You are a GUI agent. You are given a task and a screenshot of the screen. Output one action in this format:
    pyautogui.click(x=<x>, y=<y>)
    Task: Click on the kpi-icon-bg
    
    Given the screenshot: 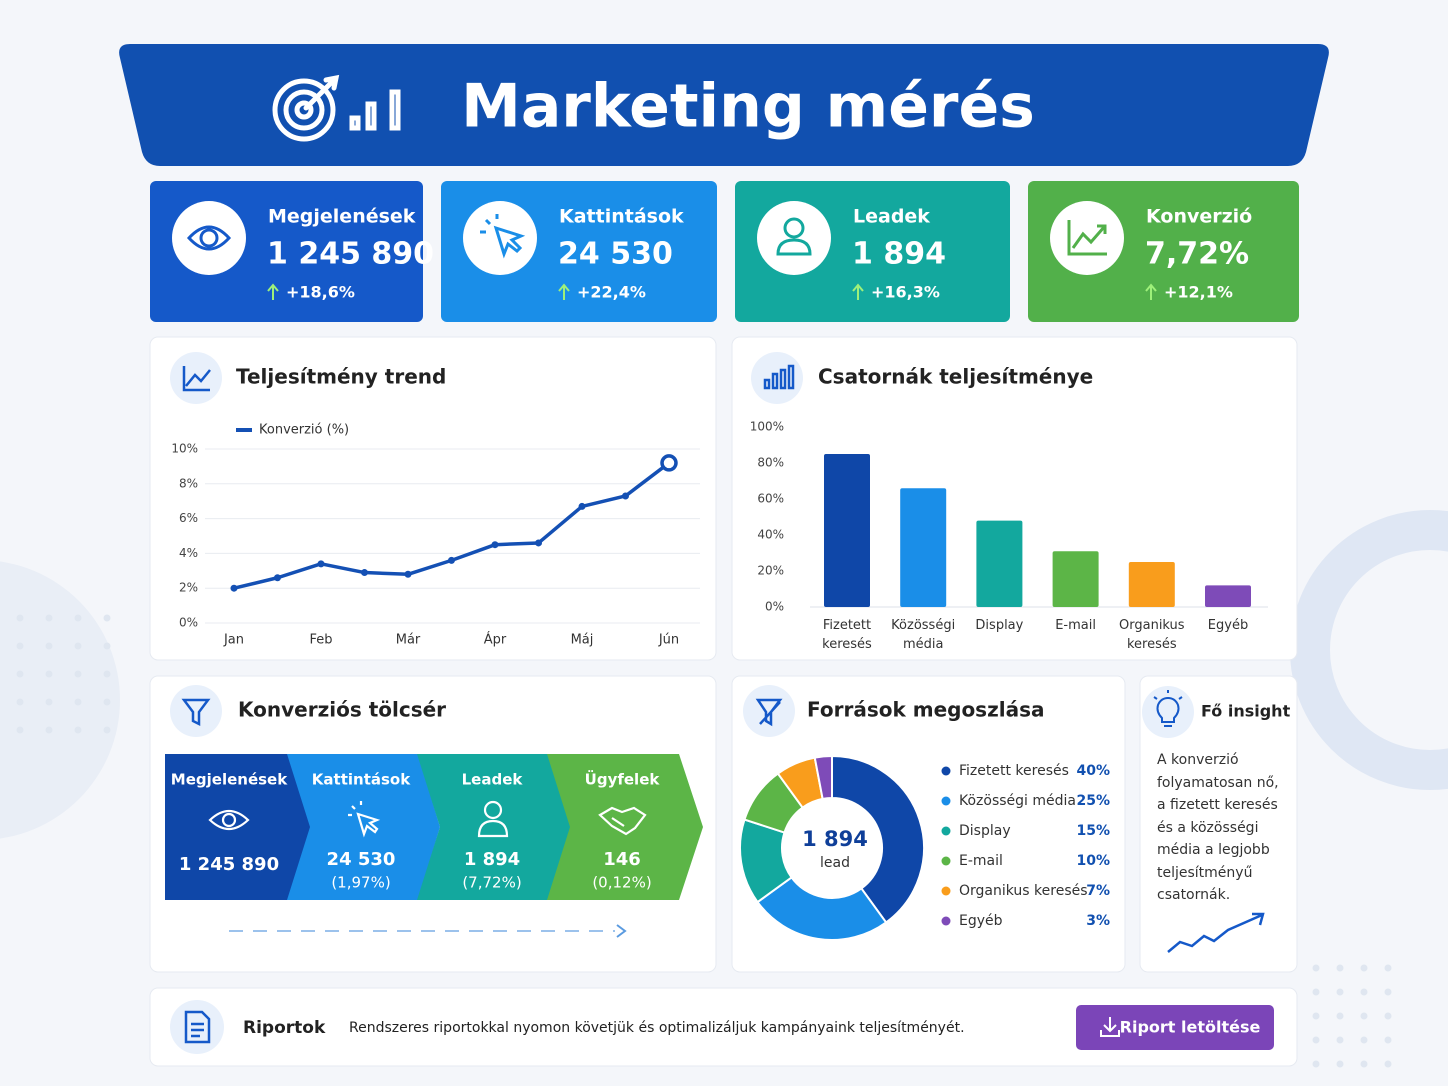 What is the action you would take?
    pyautogui.click(x=209, y=238)
    